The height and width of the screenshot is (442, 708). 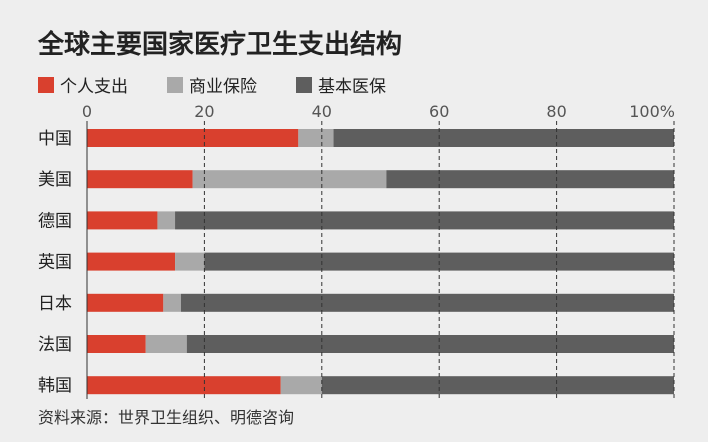 What do you see at coordinates (87, 111) in the screenshot?
I see `x-tick-label-1: 0` at bounding box center [87, 111].